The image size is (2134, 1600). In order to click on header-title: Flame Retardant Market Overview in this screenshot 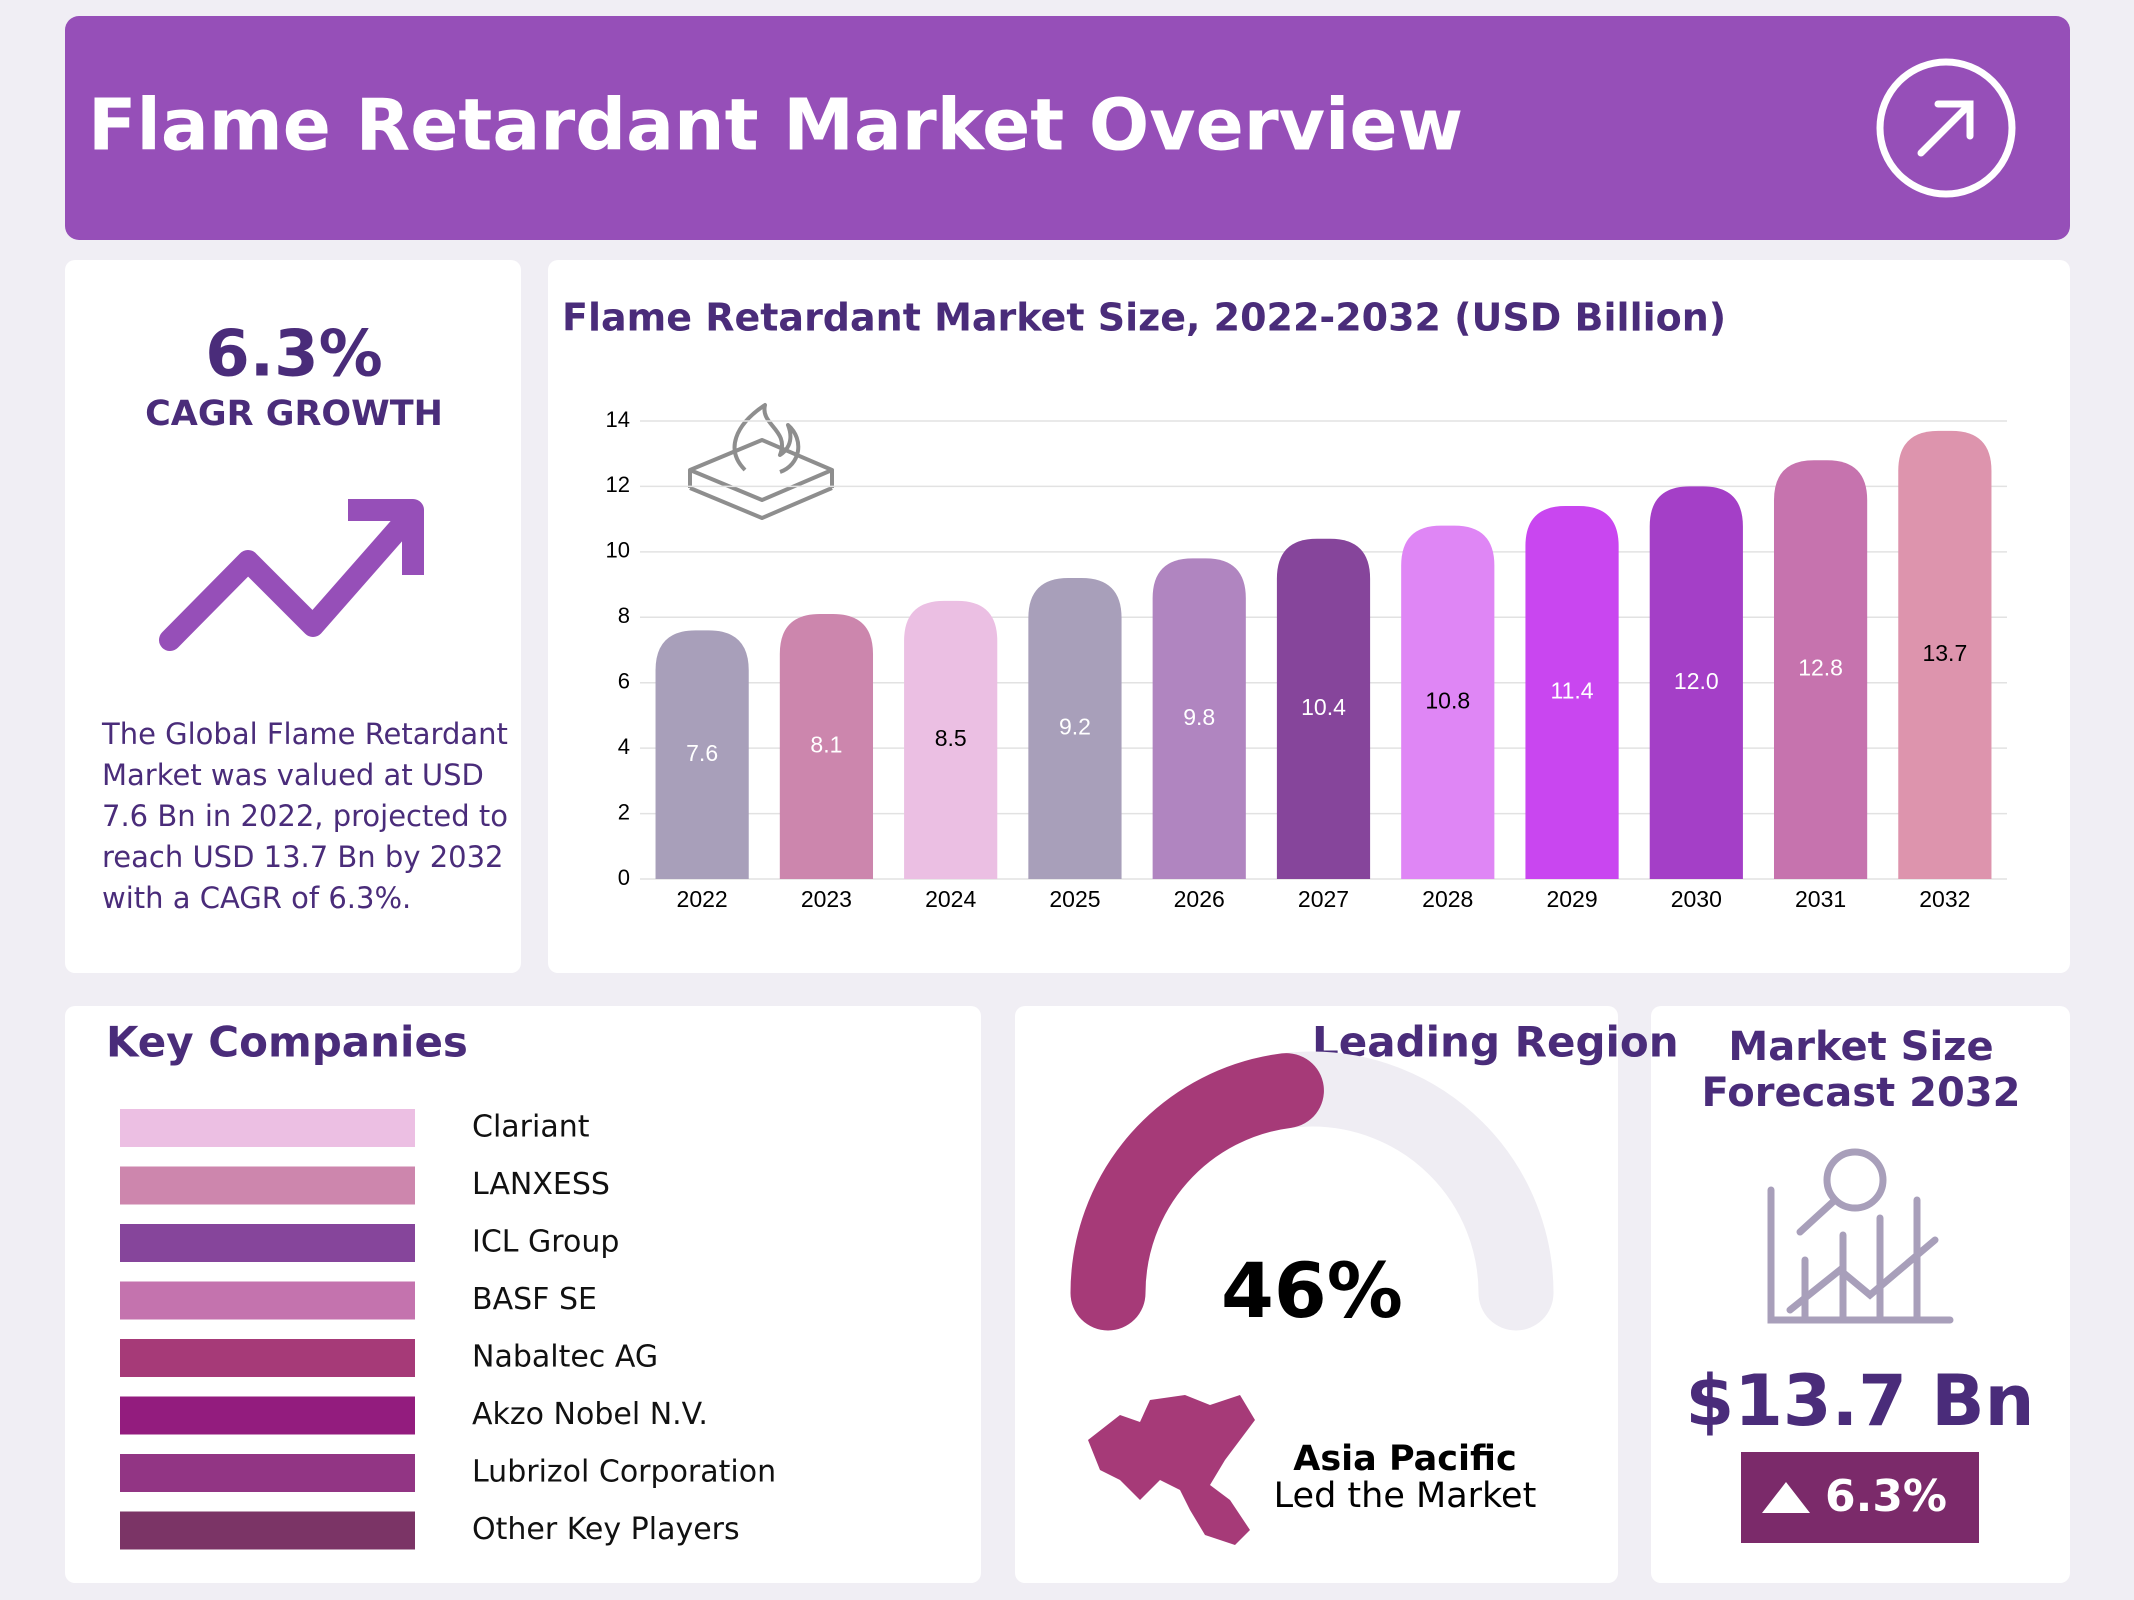, I will do `click(775, 125)`.